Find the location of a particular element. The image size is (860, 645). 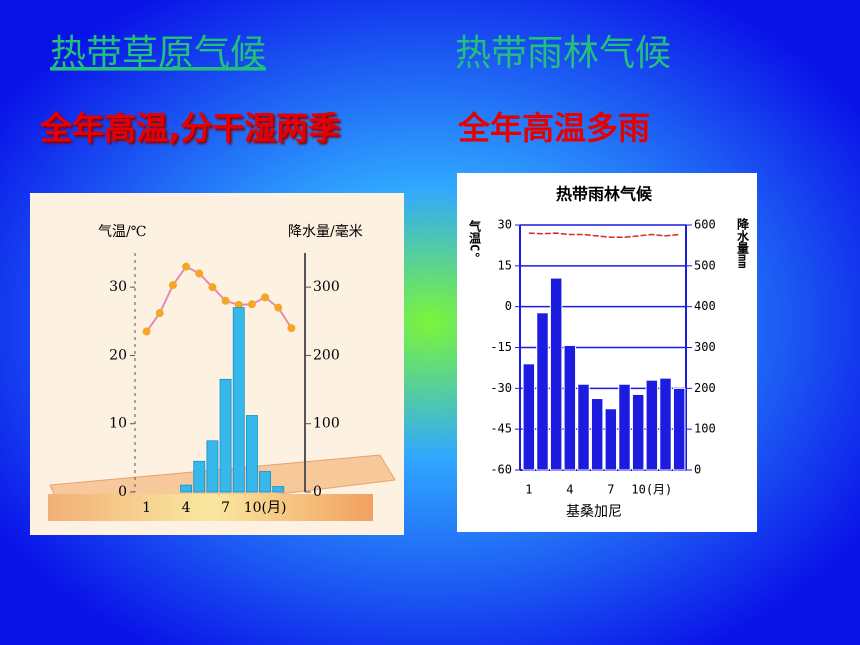

chart-title: 热带雨林气候 is located at coordinates (604, 194).